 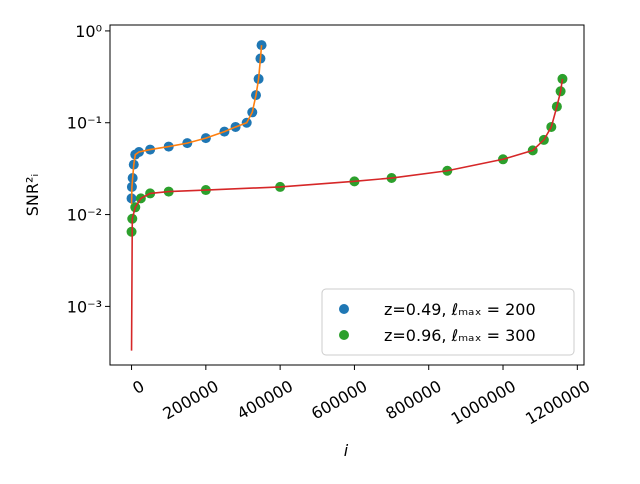 I want to click on legend-label: z=0.96, ℓₘₐₓ = 300, so click(x=460, y=335).